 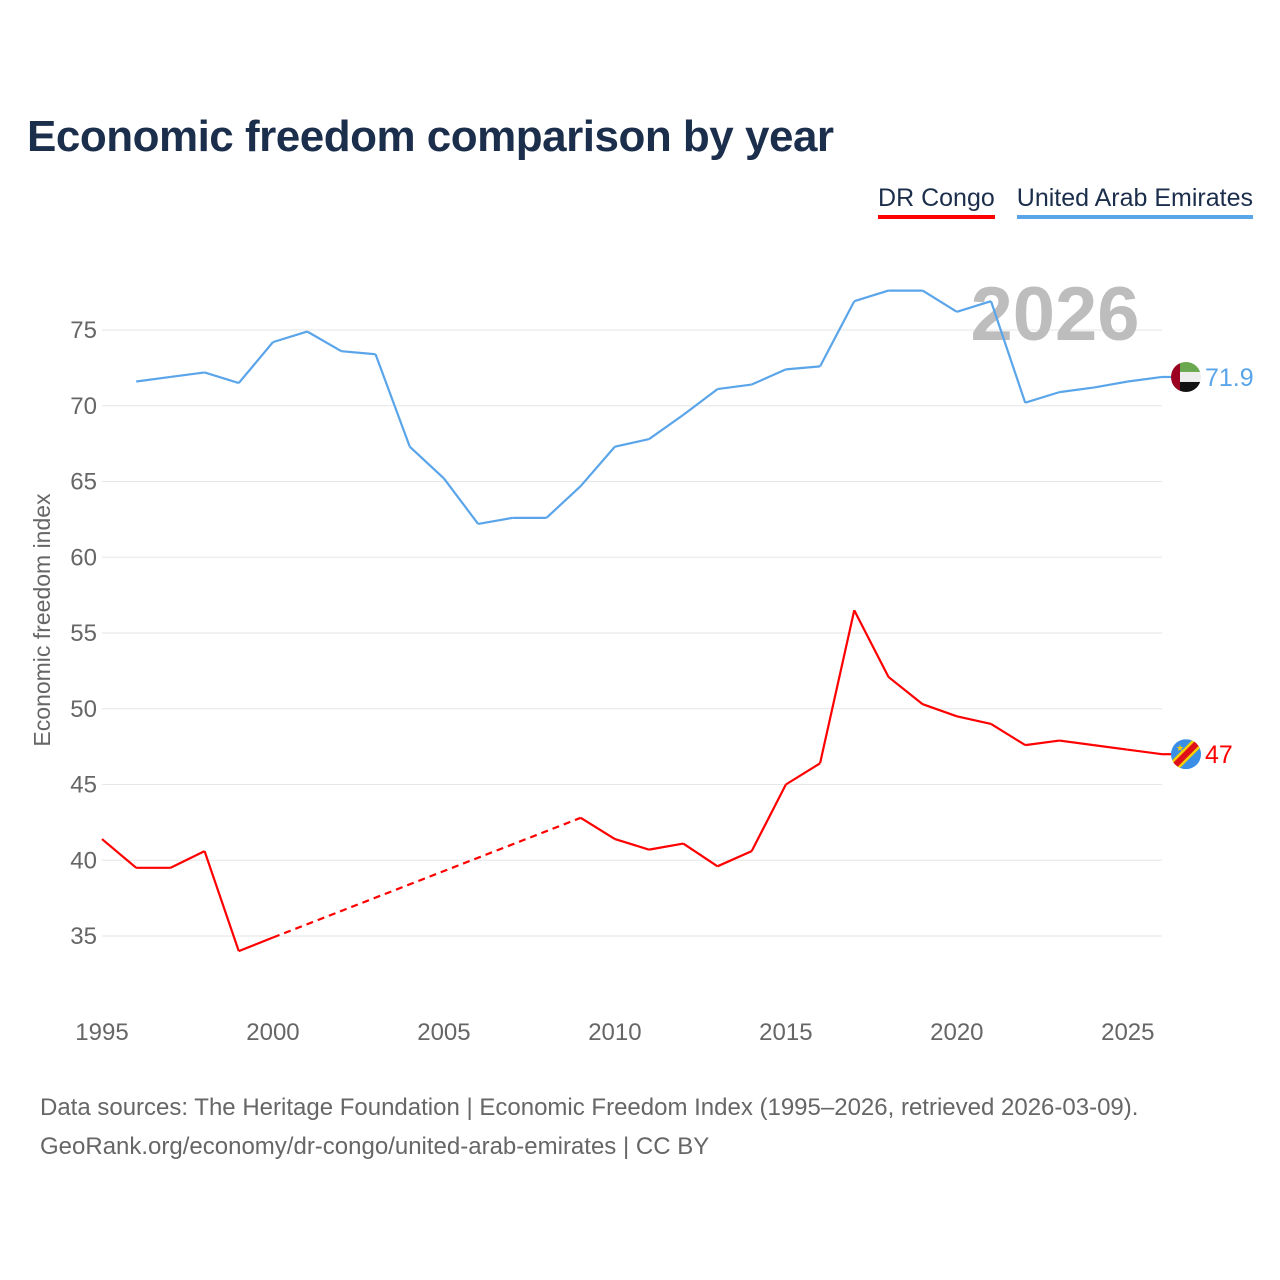 I want to click on y-tick-label: 50, so click(x=83, y=709).